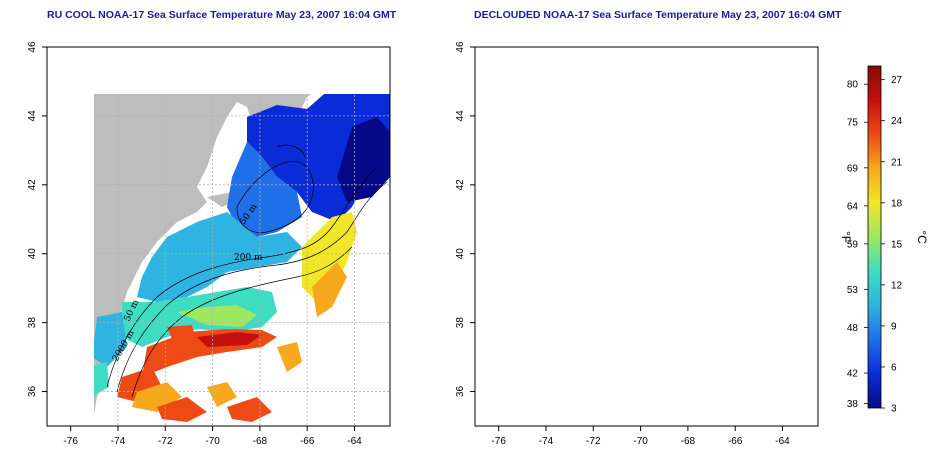  Describe the element at coordinates (853, 85) in the screenshot. I see `fahrenheit-tick-label: 80` at that location.